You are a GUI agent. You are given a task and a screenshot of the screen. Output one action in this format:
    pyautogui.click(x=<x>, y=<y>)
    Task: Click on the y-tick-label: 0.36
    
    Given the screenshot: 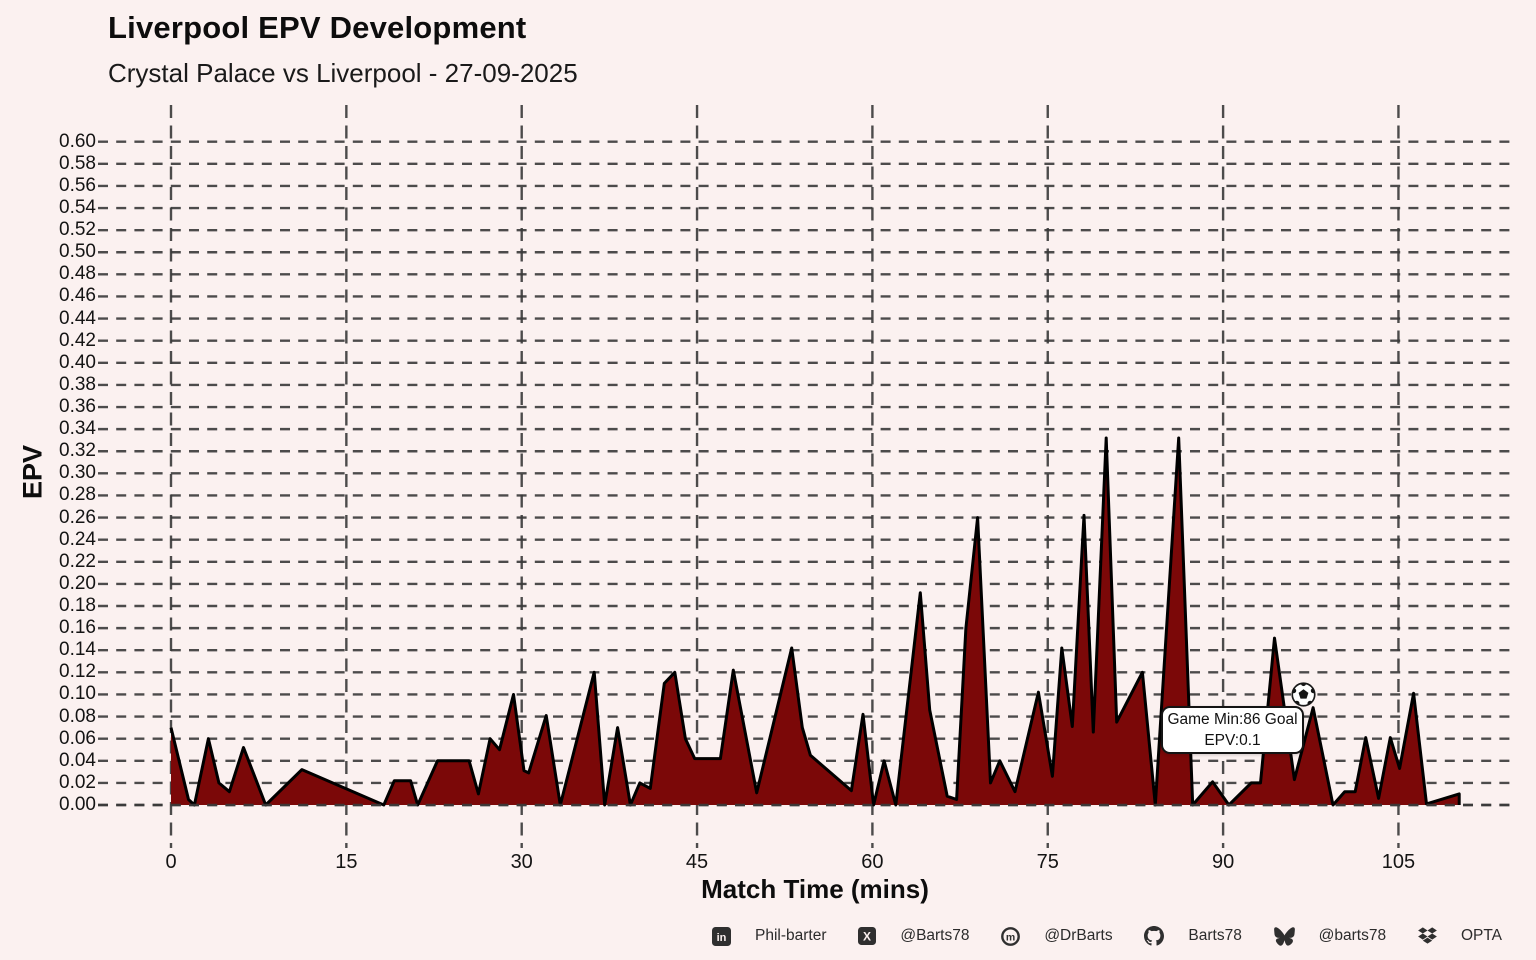 What is the action you would take?
    pyautogui.click(x=77, y=407)
    